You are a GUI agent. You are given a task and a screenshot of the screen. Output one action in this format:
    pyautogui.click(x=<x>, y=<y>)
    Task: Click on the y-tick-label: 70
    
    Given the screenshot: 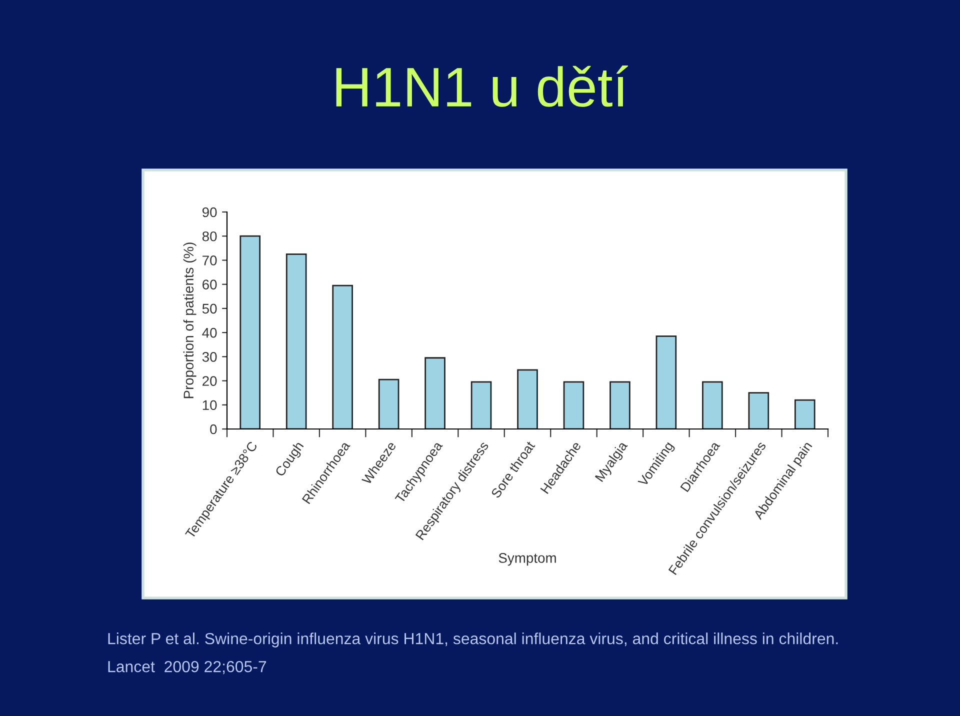 What is the action you would take?
    pyautogui.click(x=209, y=261)
    